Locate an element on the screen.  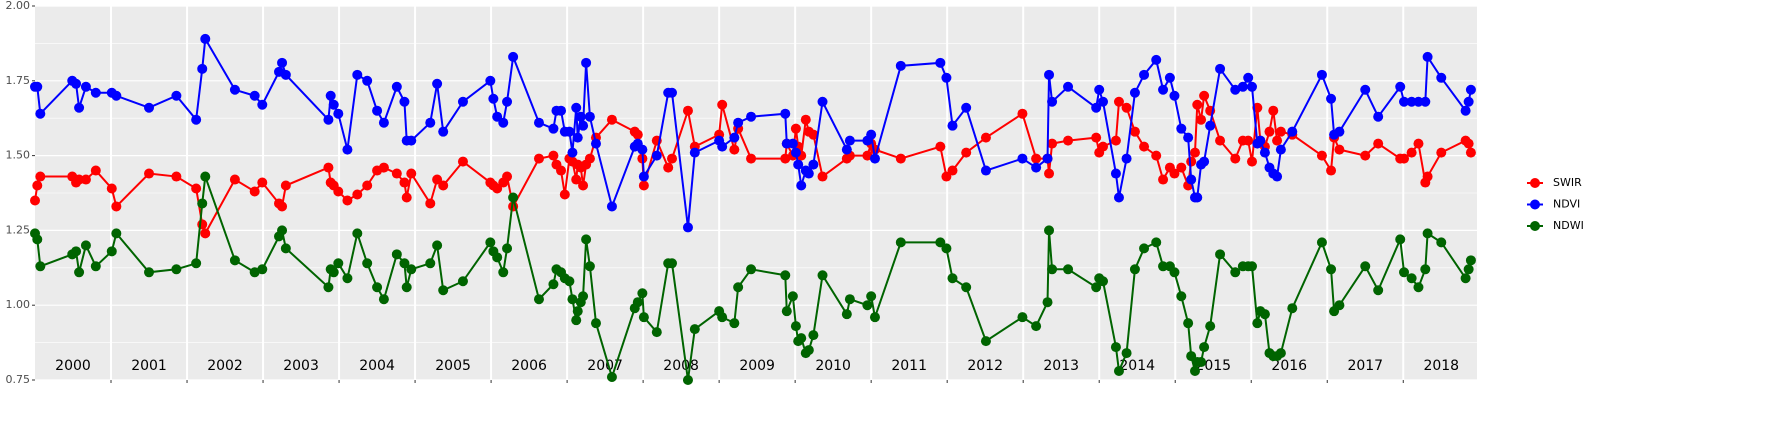
x-tick-label: 2014 is located at coordinates (1137, 366).